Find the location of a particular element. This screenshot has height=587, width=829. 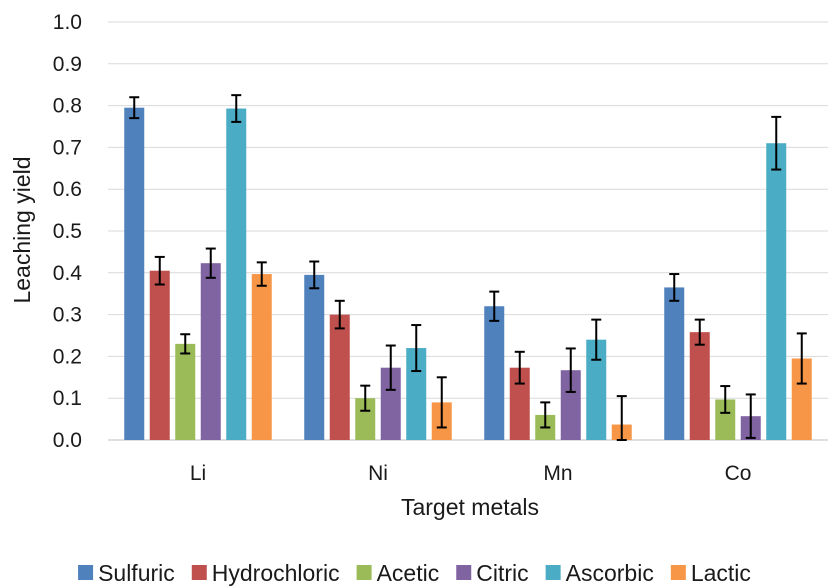

y-tick-label: 0.0 is located at coordinates (67, 440).